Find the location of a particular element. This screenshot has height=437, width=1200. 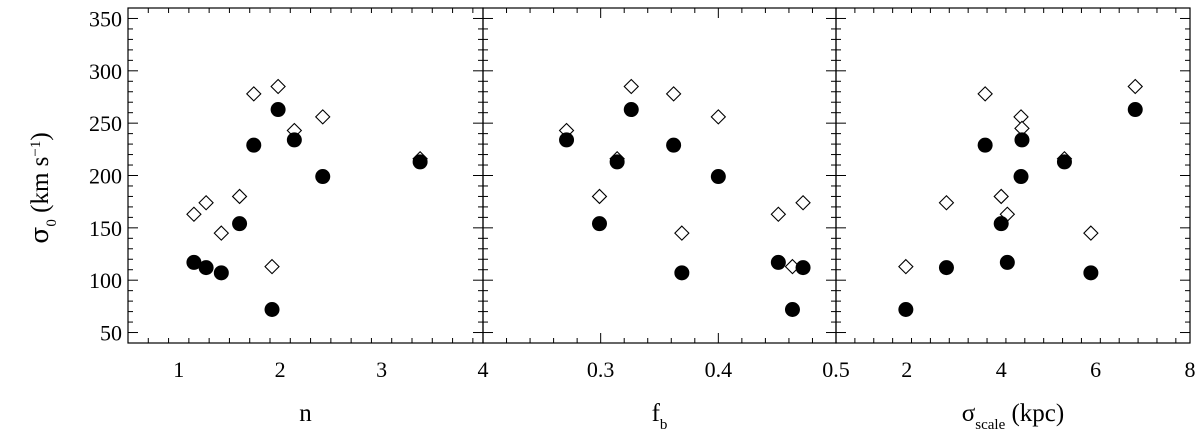

x-axis-label: fb is located at coordinates (660, 416).